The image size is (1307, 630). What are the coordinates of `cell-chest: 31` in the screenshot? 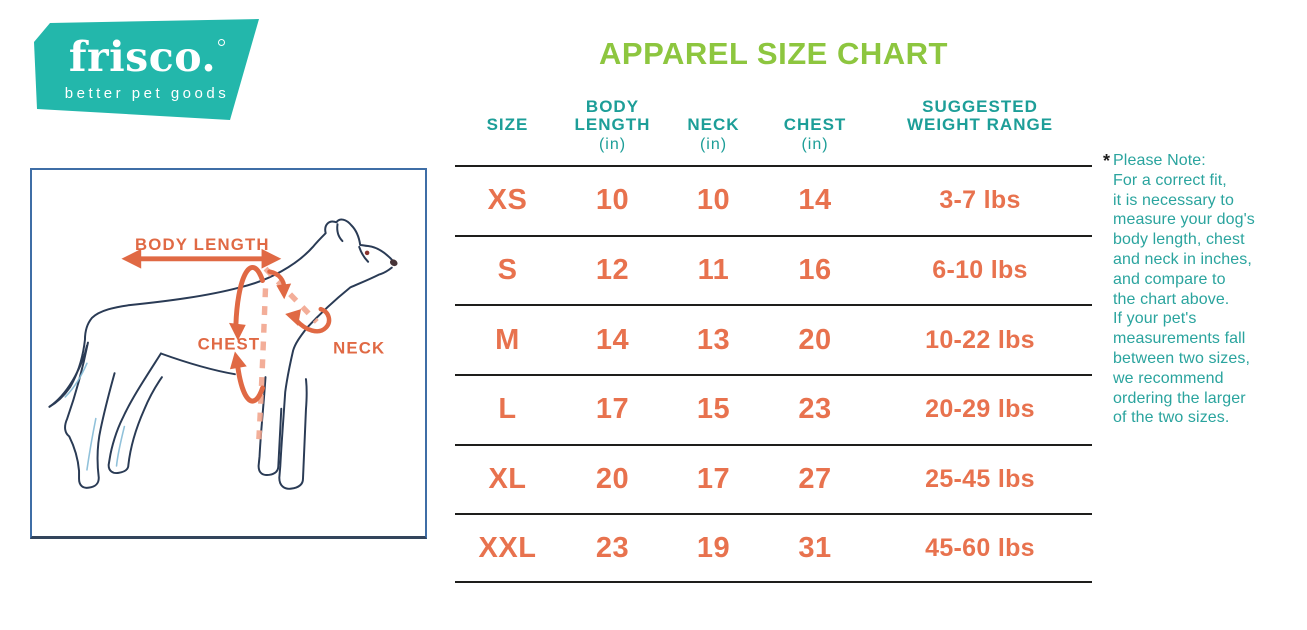 It's located at (815, 547).